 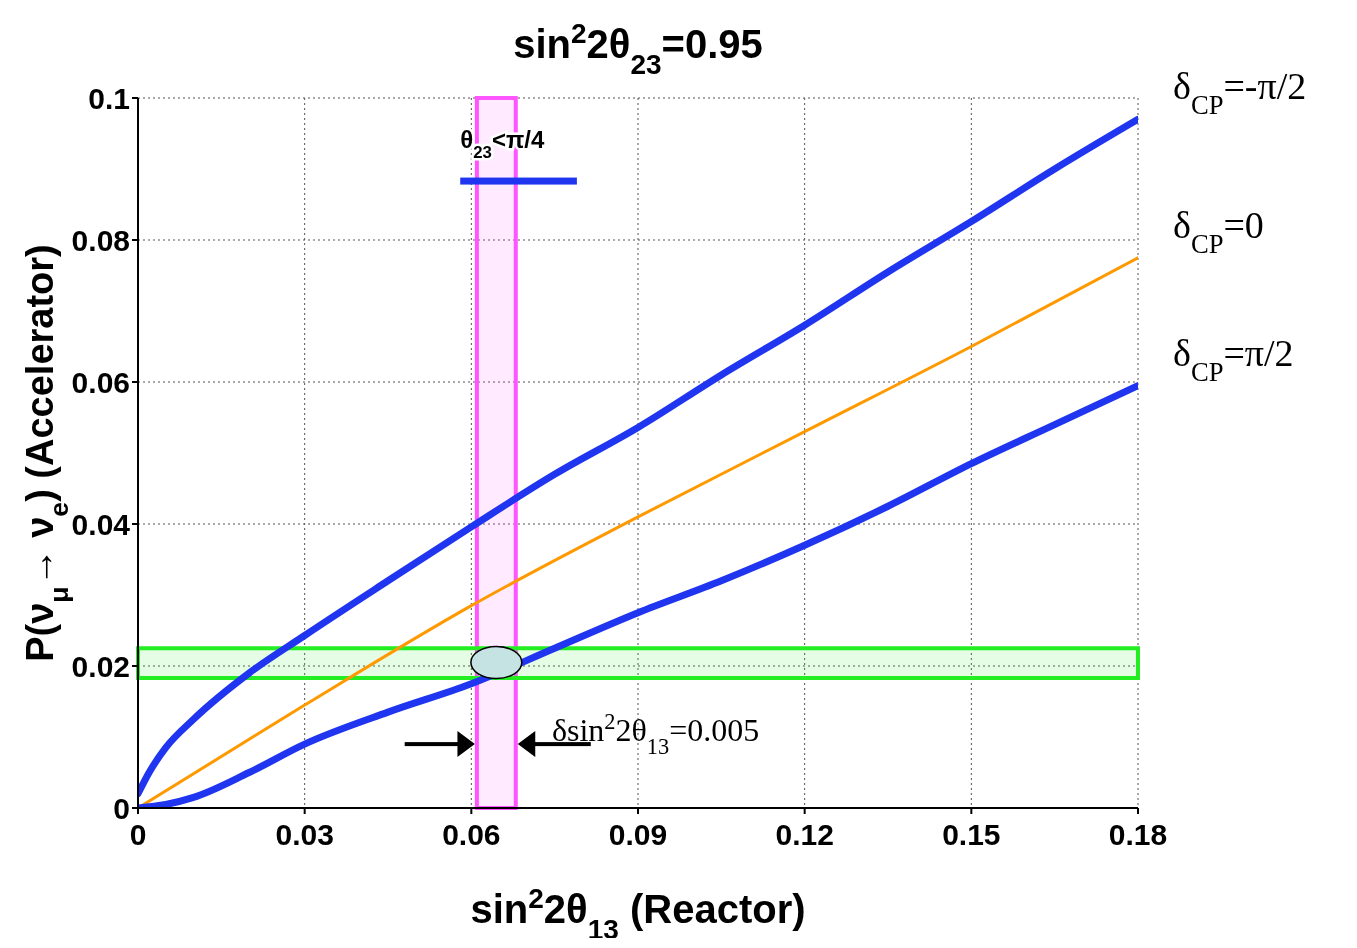 What do you see at coordinates (121, 808) in the screenshot?
I see `y-tick-label: 0` at bounding box center [121, 808].